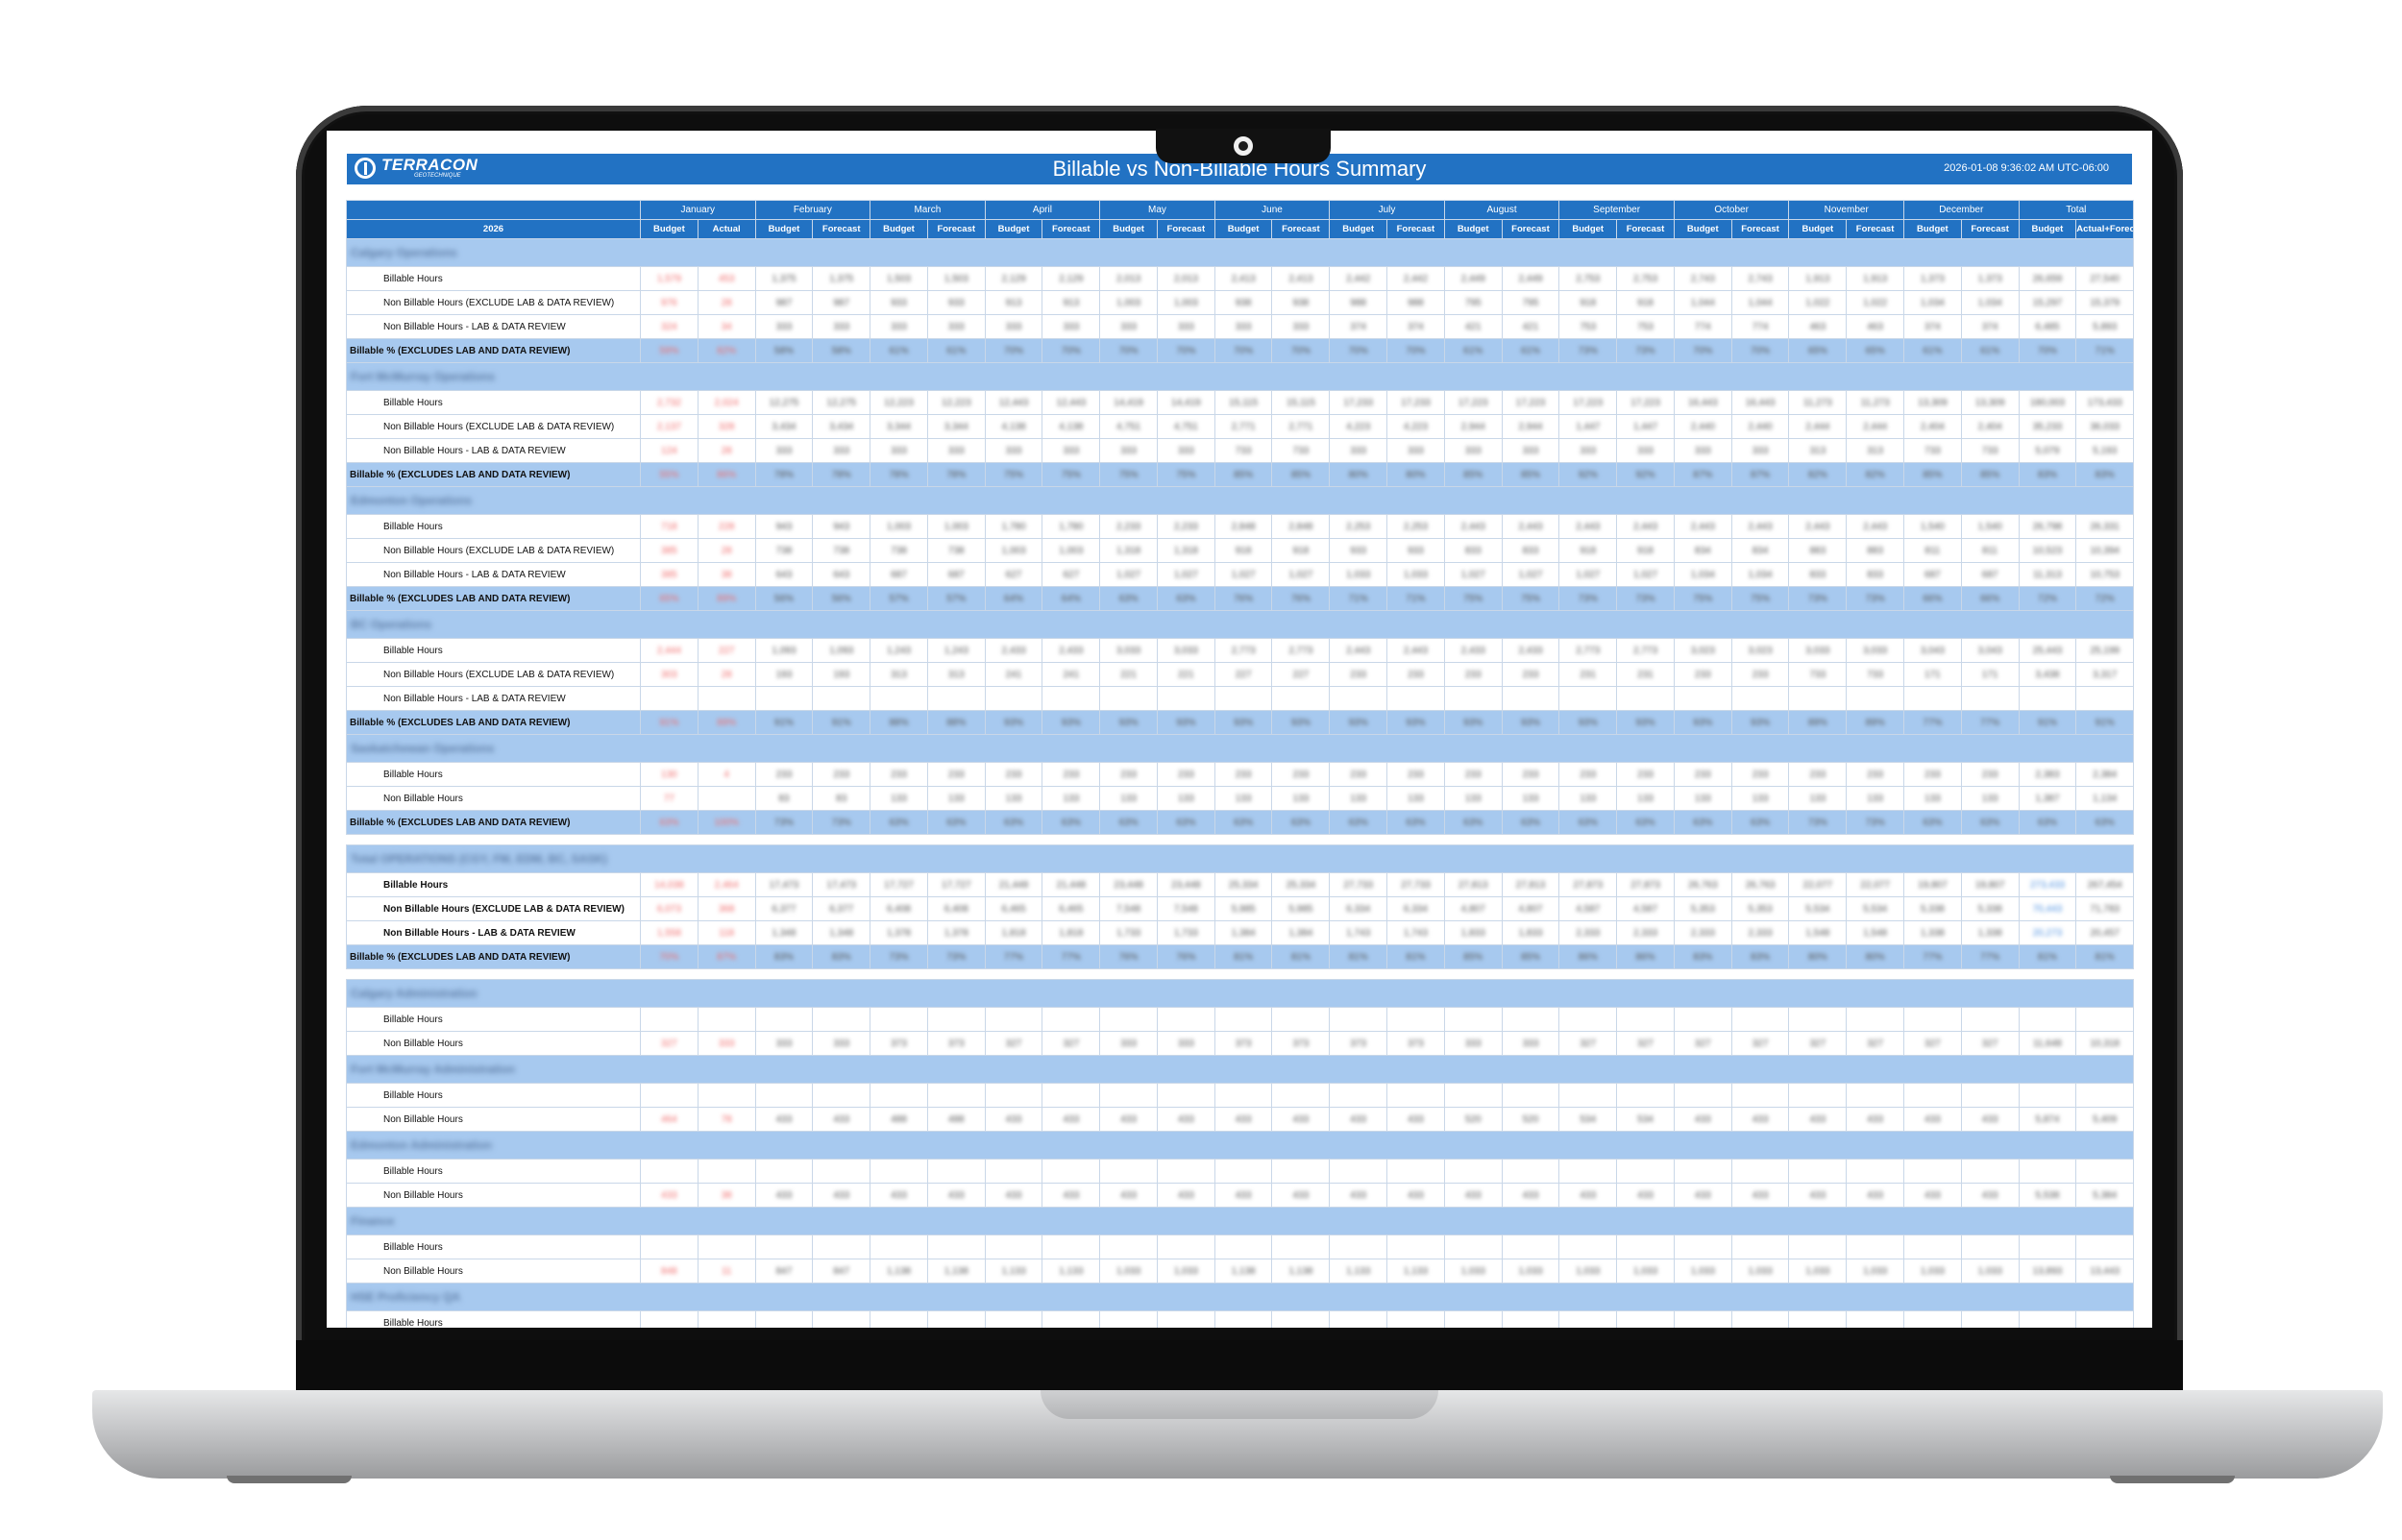 The width and height of the screenshot is (2402, 1540). What do you see at coordinates (1818, 650) in the screenshot?
I see `value-cell: 3,033` at bounding box center [1818, 650].